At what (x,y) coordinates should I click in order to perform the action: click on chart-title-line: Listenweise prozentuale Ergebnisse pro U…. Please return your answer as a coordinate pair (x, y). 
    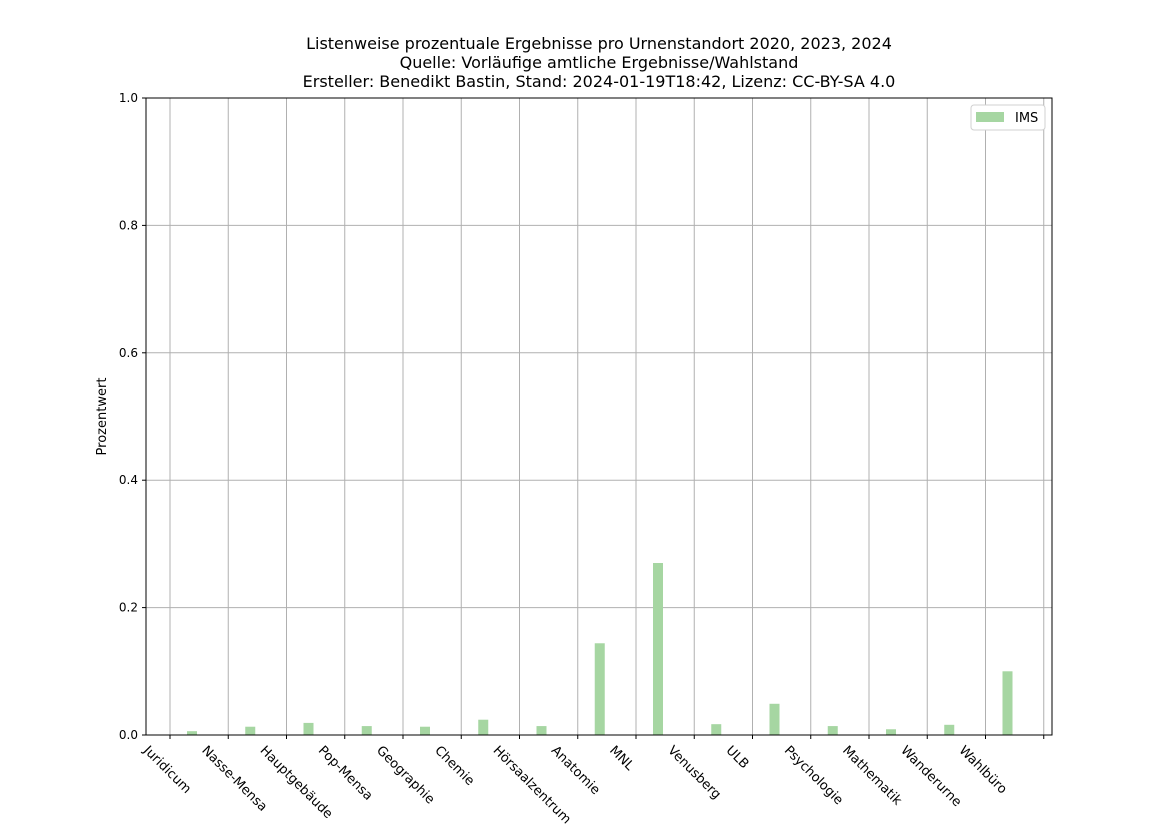
    Looking at the image, I should click on (599, 43).